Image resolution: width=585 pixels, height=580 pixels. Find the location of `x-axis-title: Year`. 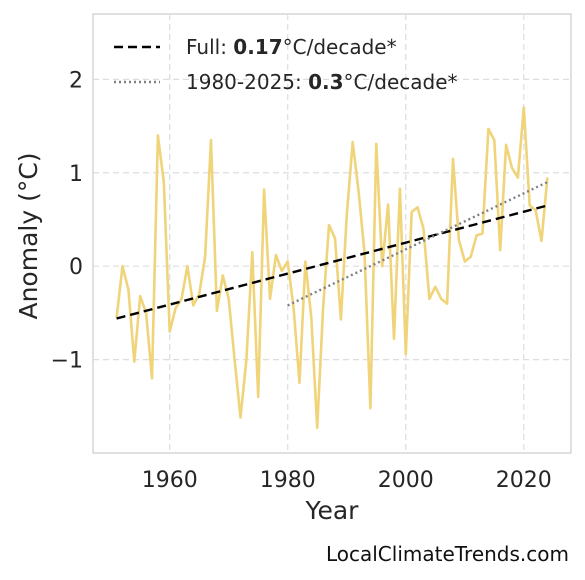

x-axis-title: Year is located at coordinates (332, 510).